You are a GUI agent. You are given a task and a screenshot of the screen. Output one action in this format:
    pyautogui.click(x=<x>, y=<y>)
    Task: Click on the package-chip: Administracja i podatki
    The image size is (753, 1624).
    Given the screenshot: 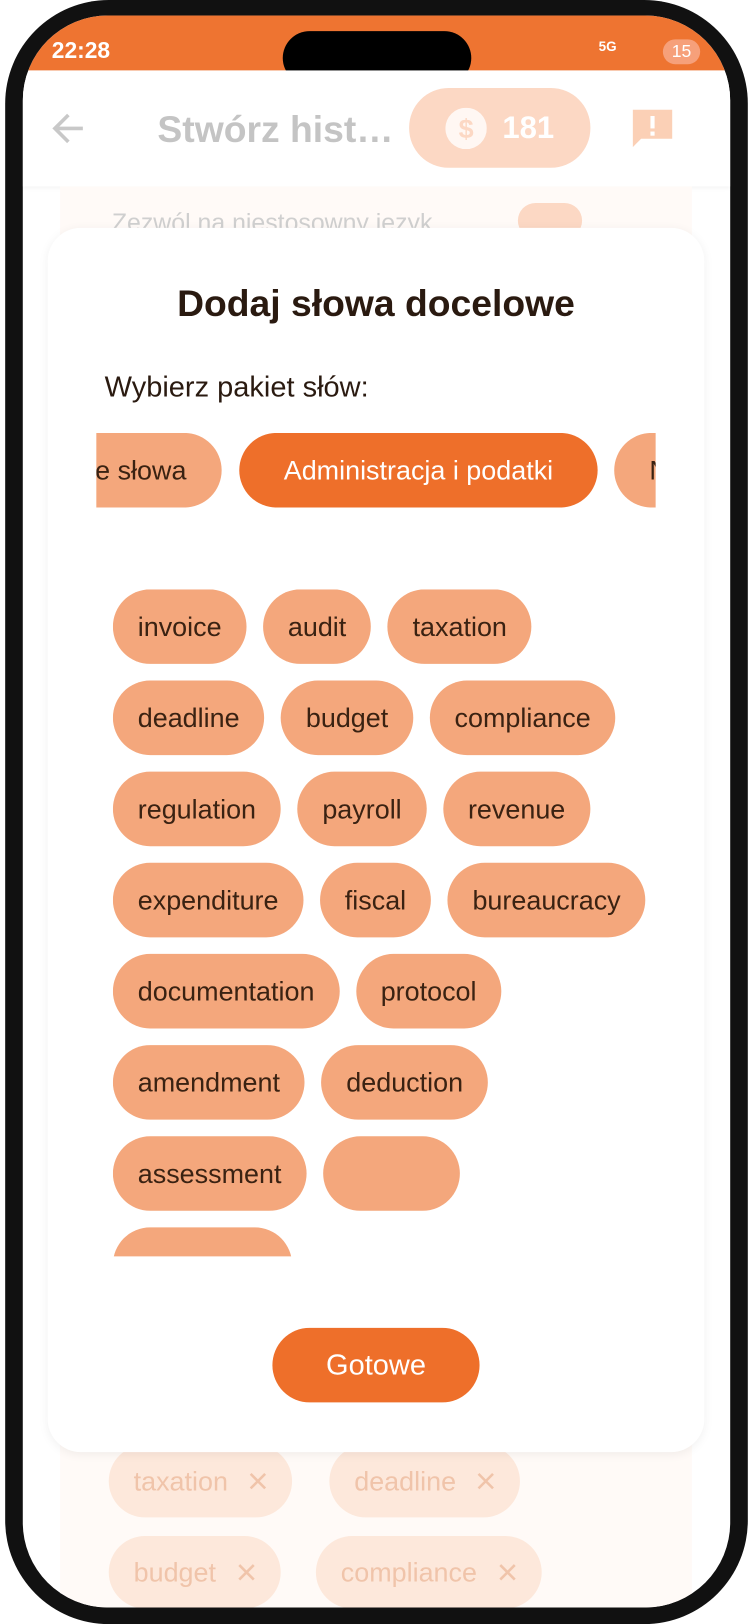 What is the action you would take?
    pyautogui.click(x=418, y=470)
    